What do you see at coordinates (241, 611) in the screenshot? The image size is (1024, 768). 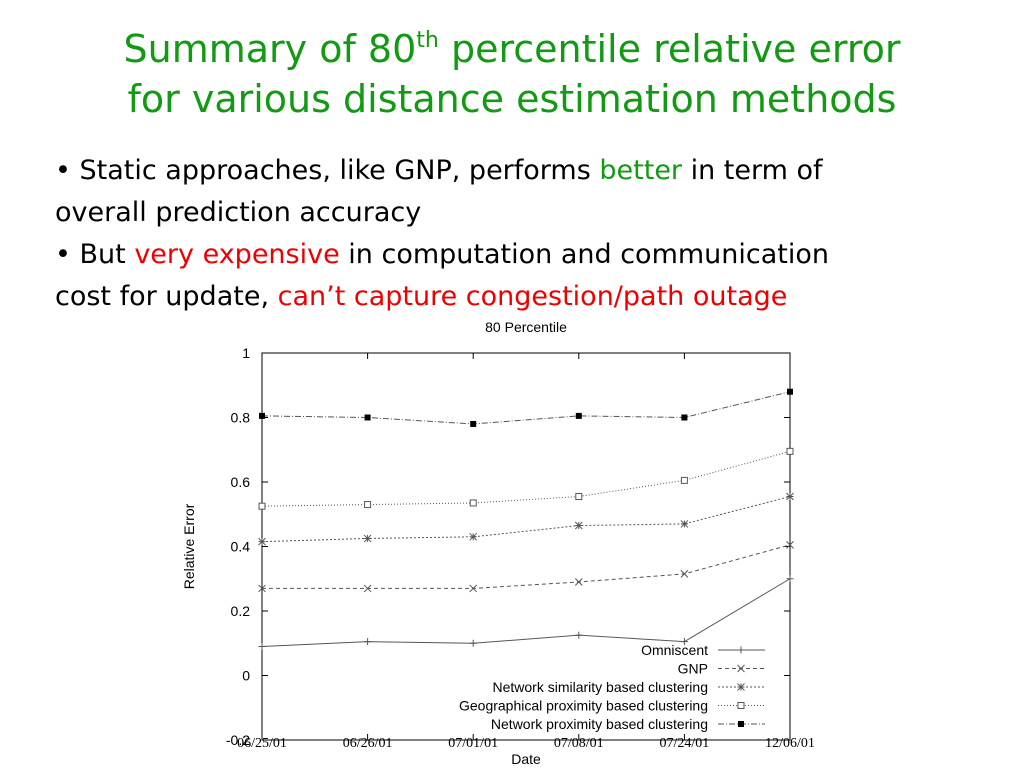 I see `y-tick-label: 0.2` at bounding box center [241, 611].